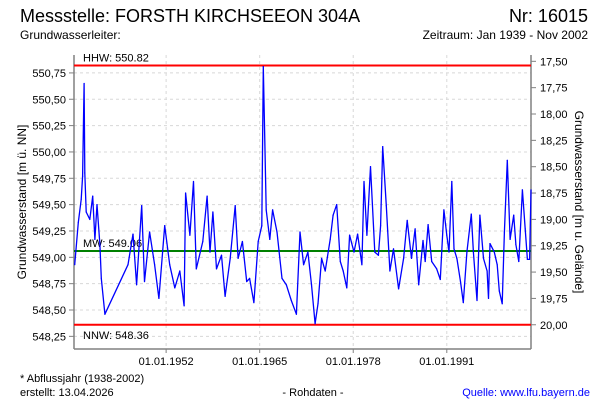 Image resolution: width=600 pixels, height=400 pixels. I want to click on y-tick-label: 548,50, so click(49, 311).